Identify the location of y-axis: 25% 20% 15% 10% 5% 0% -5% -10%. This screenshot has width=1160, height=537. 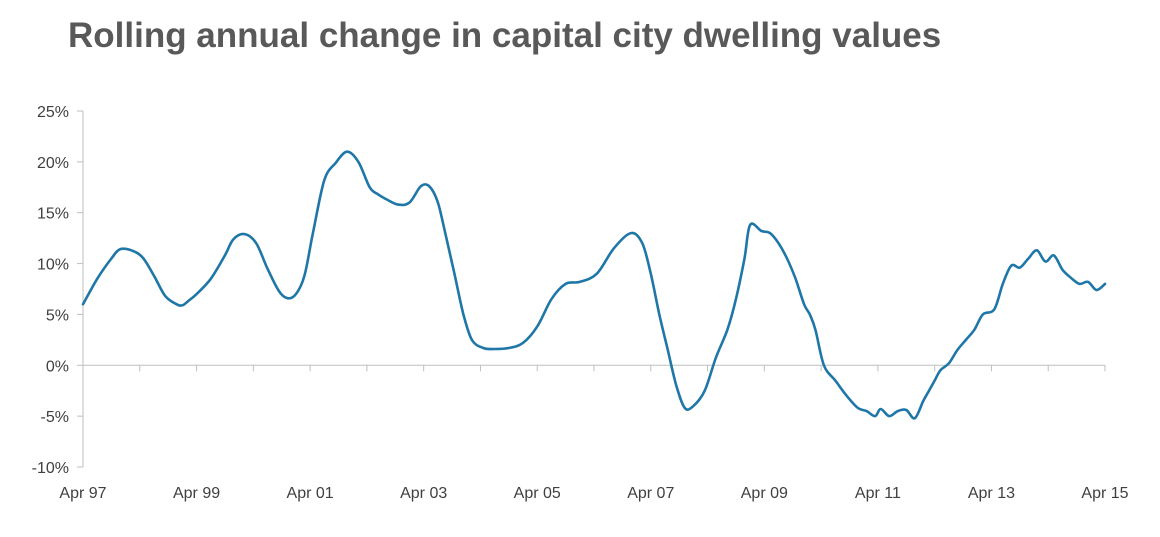
(58, 290).